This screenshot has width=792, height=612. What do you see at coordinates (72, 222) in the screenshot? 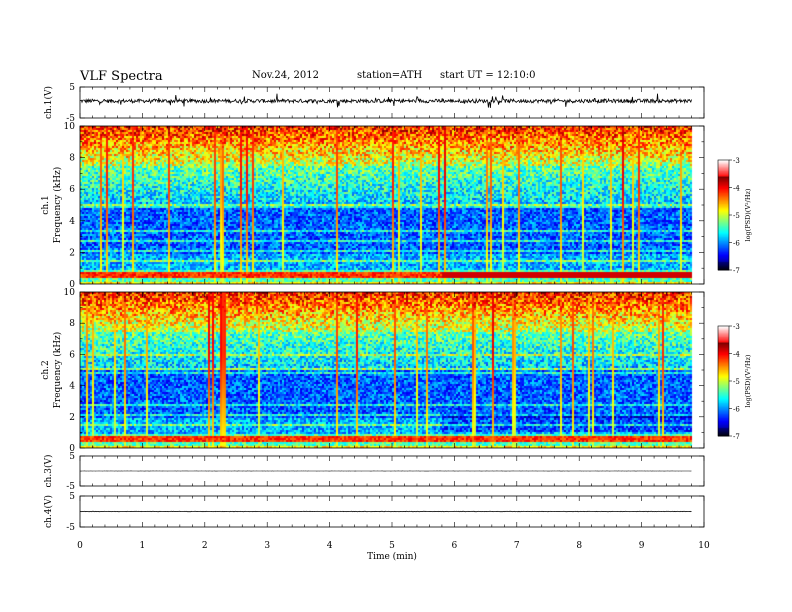
I see `y-tick-label: 4` at bounding box center [72, 222].